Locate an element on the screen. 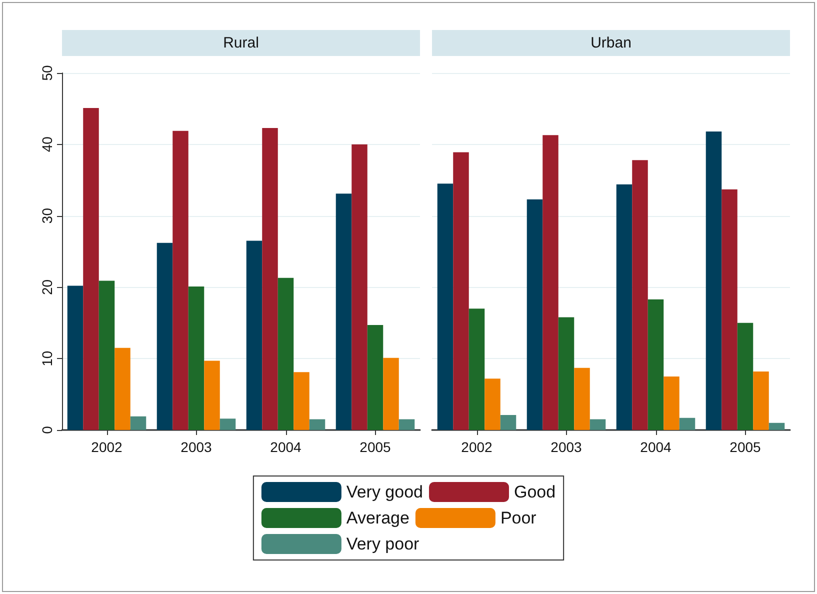  legend-label: Good is located at coordinates (535, 492).